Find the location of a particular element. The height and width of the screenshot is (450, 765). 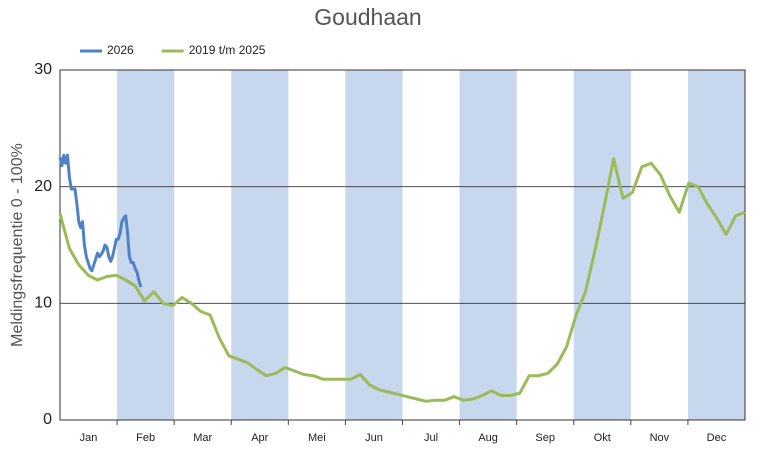

legend-label: 2019 t/m 2025 is located at coordinates (227, 50).